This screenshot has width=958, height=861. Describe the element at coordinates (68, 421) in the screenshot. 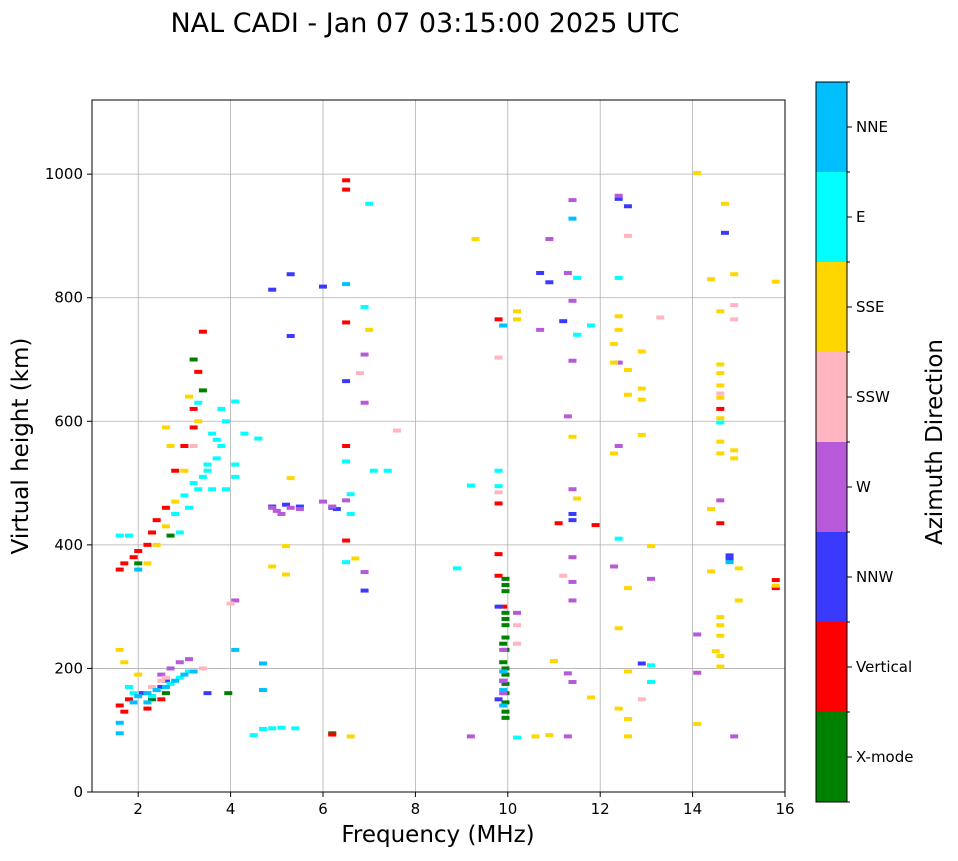

I see `y-tick-label: 600` at that location.